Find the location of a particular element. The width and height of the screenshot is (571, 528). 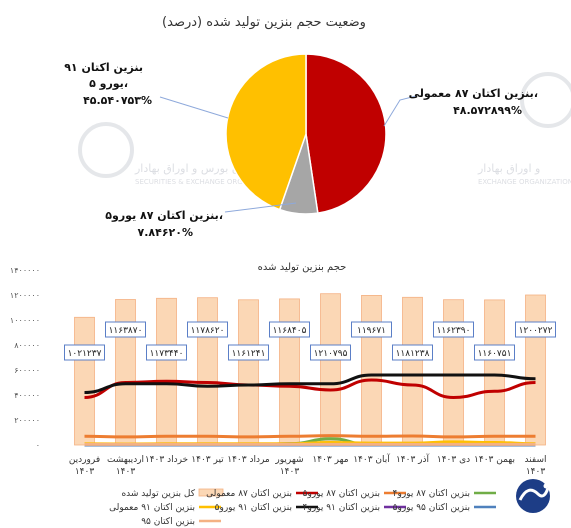

y-tick-label: ۶۰۰۰۰۰ is located at coordinates (27, 370).